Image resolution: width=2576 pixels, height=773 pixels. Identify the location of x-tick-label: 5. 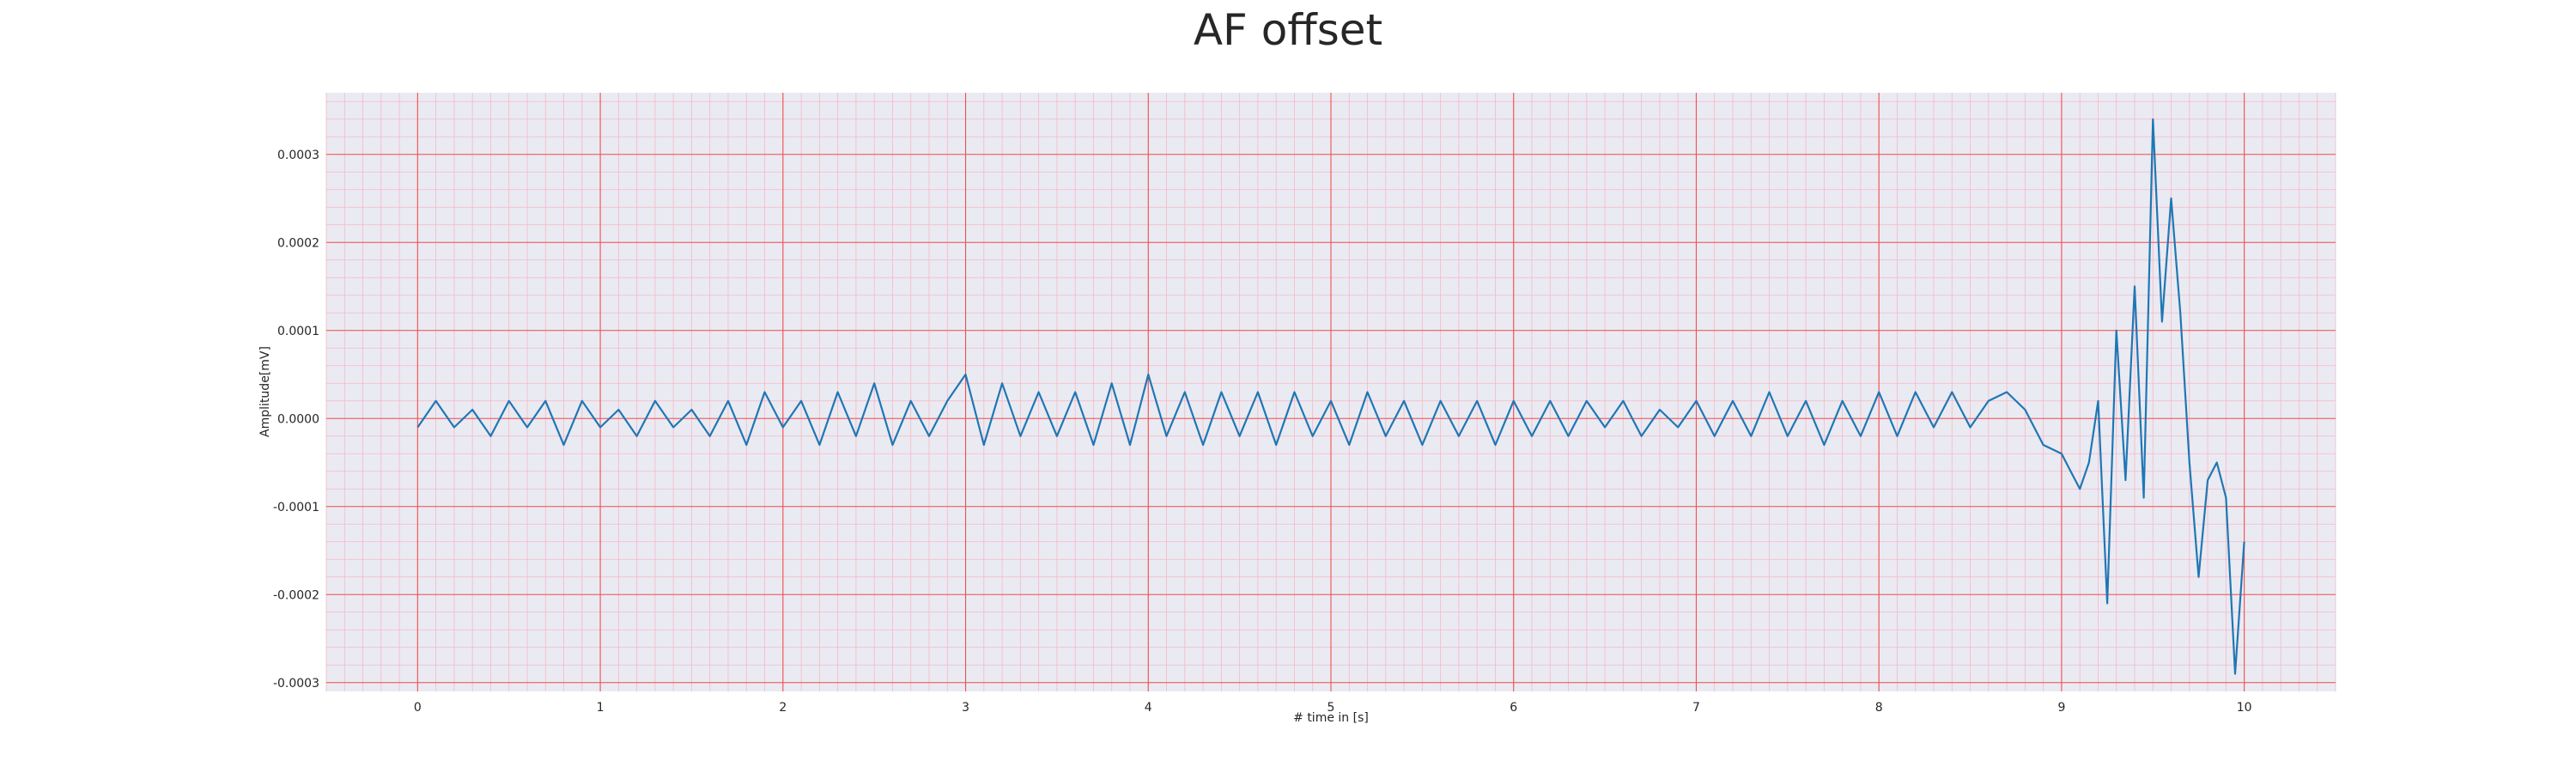
(1331, 708).